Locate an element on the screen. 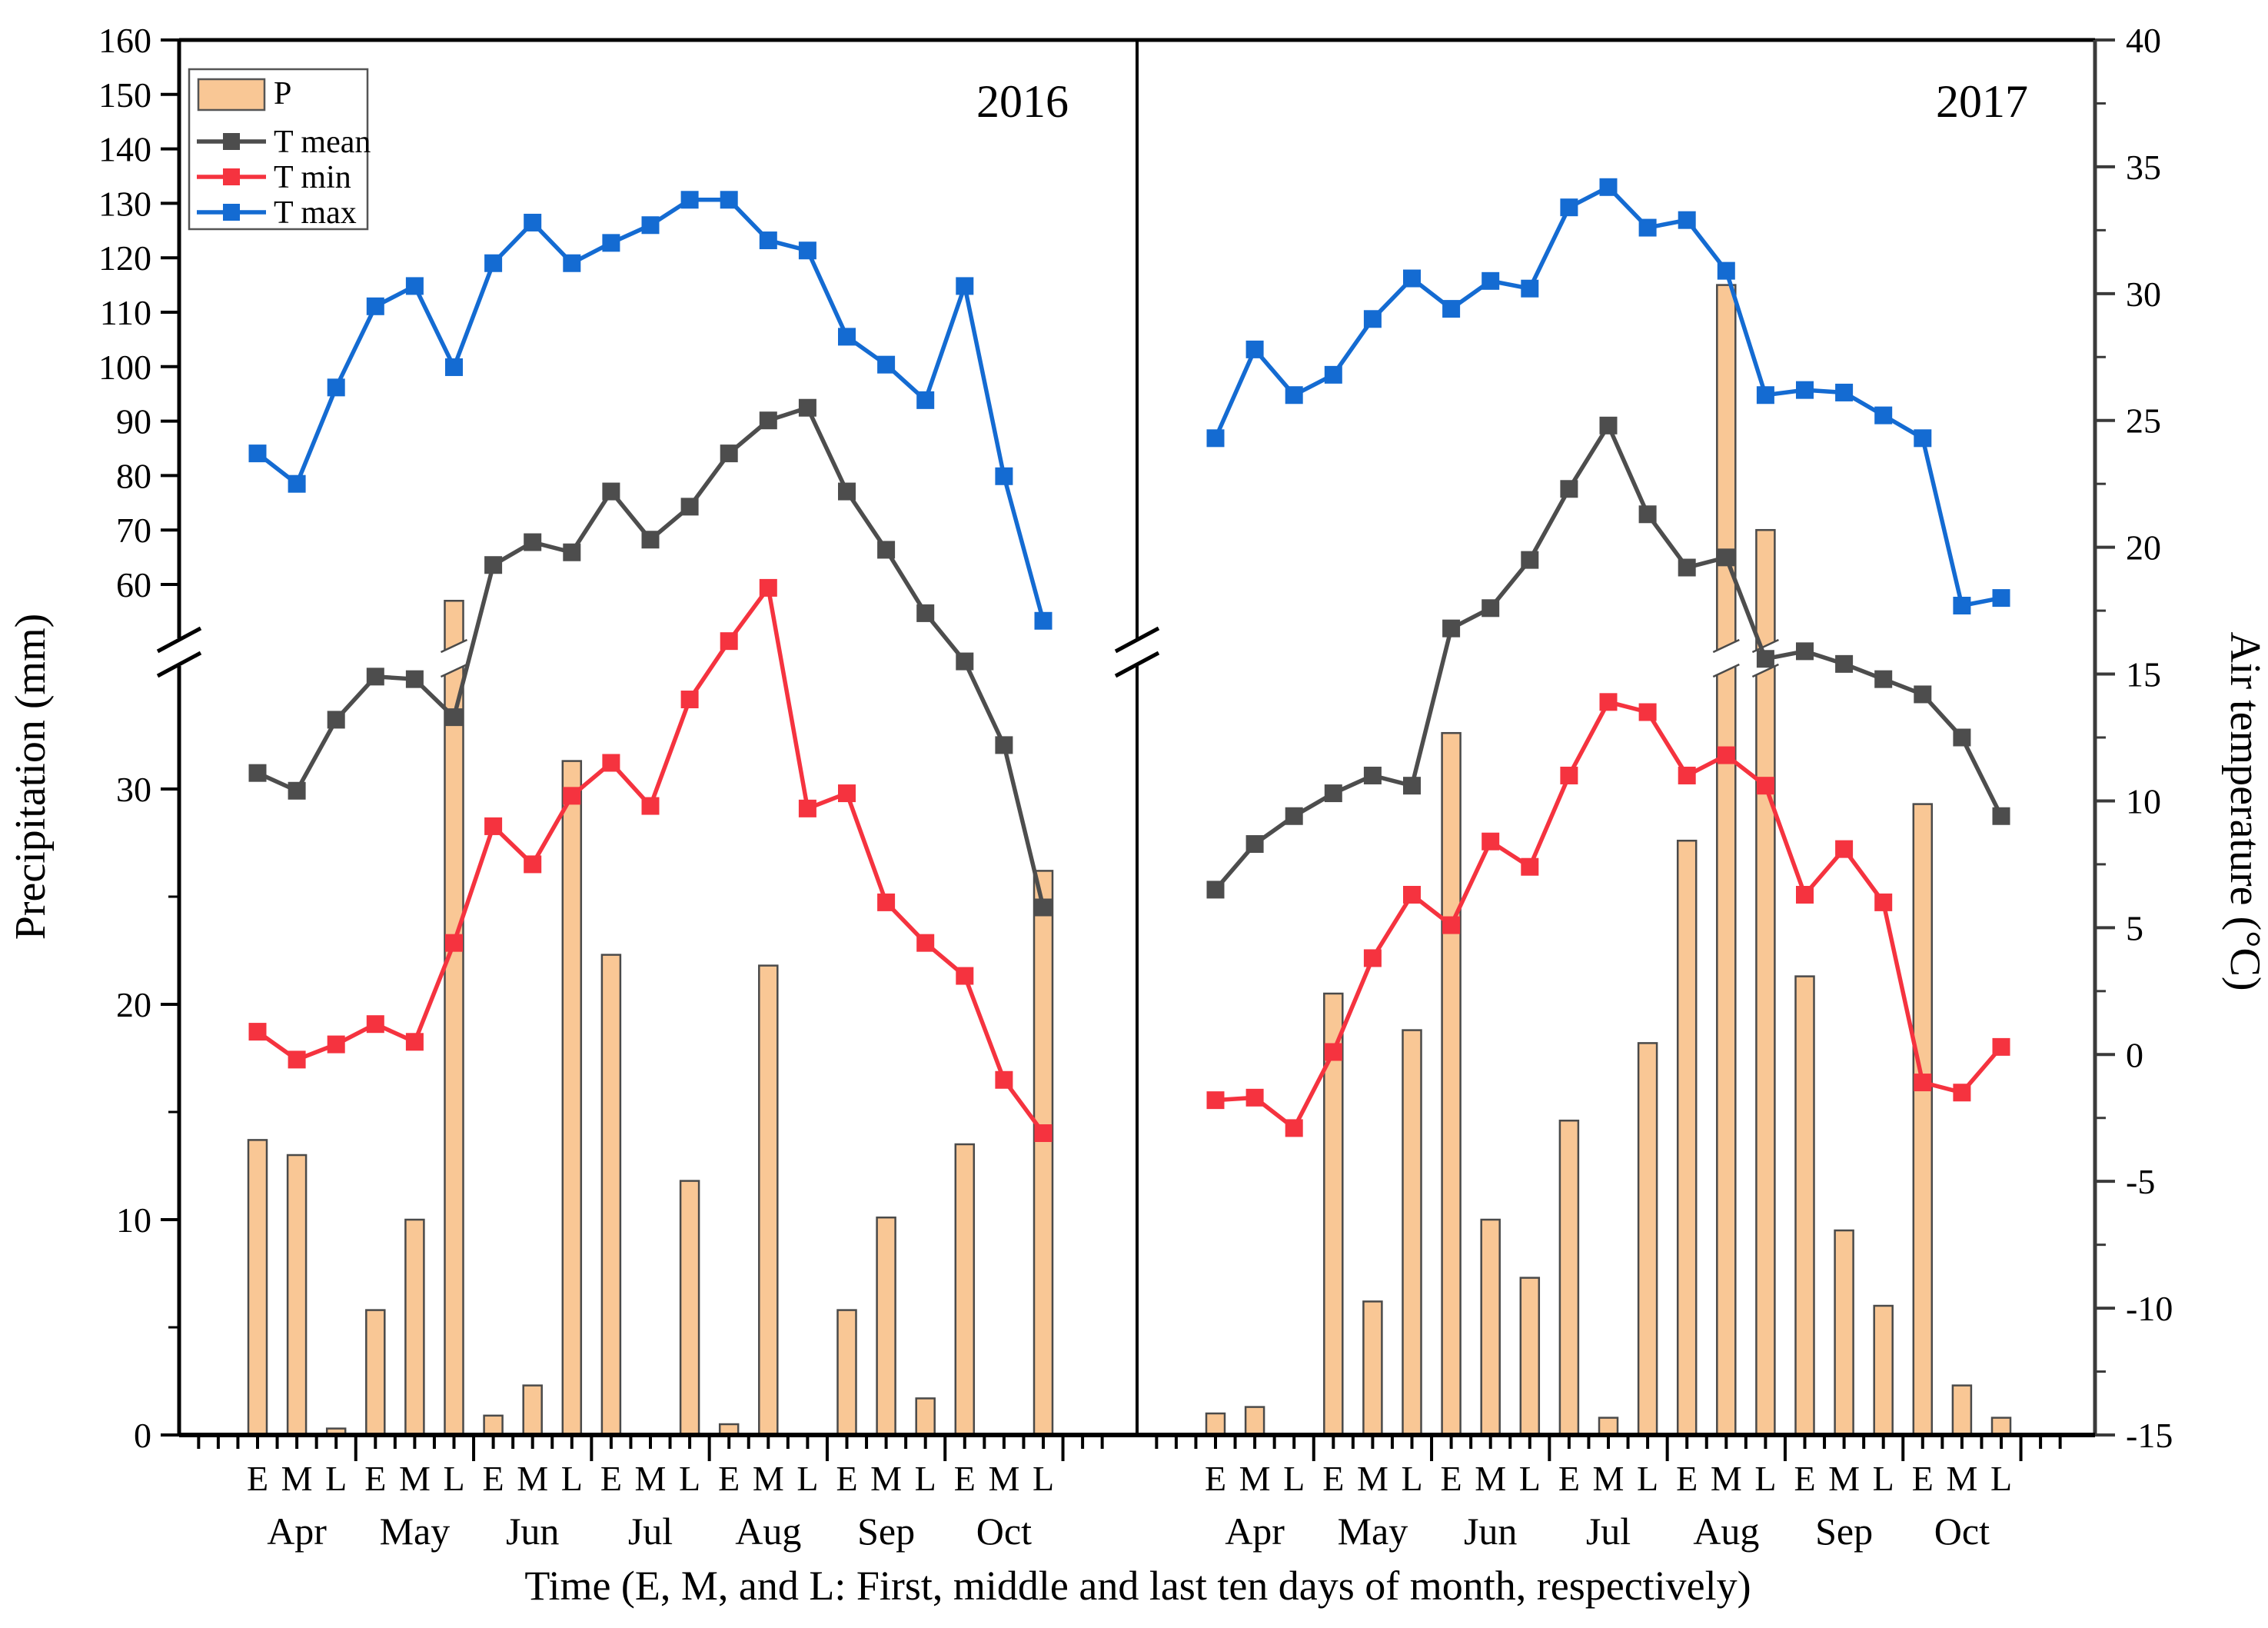 The width and height of the screenshot is (2268, 1628). legend is located at coordinates (278, 149).